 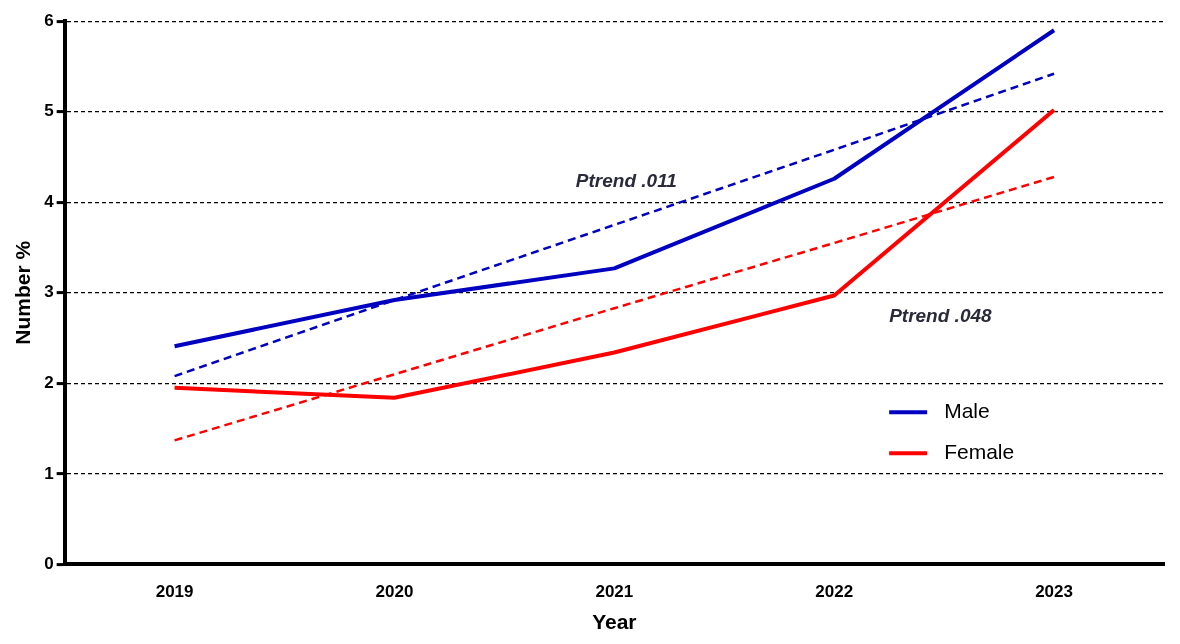 I want to click on y-tick-label: 6, so click(x=49, y=20).